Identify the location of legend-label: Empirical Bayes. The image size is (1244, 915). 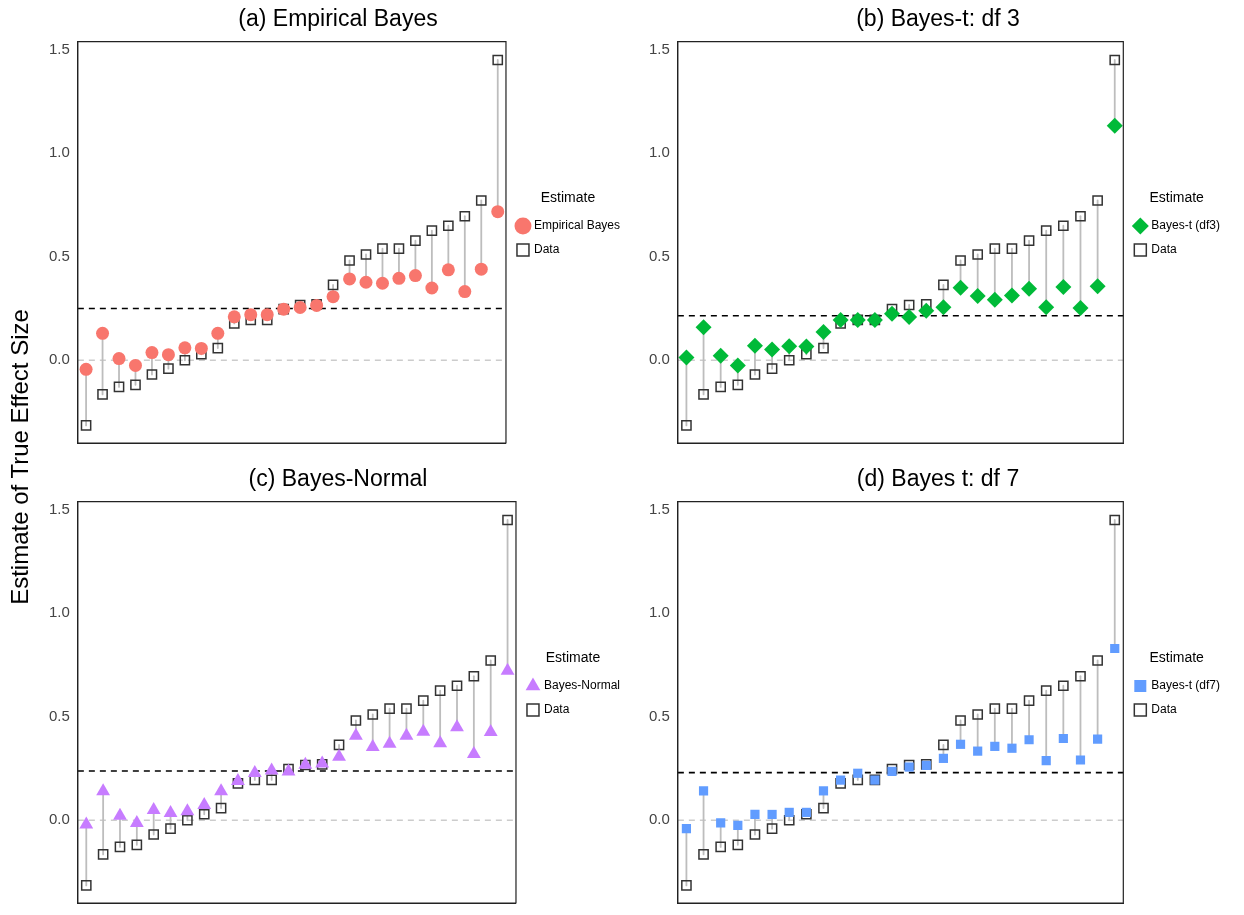
(576, 225).